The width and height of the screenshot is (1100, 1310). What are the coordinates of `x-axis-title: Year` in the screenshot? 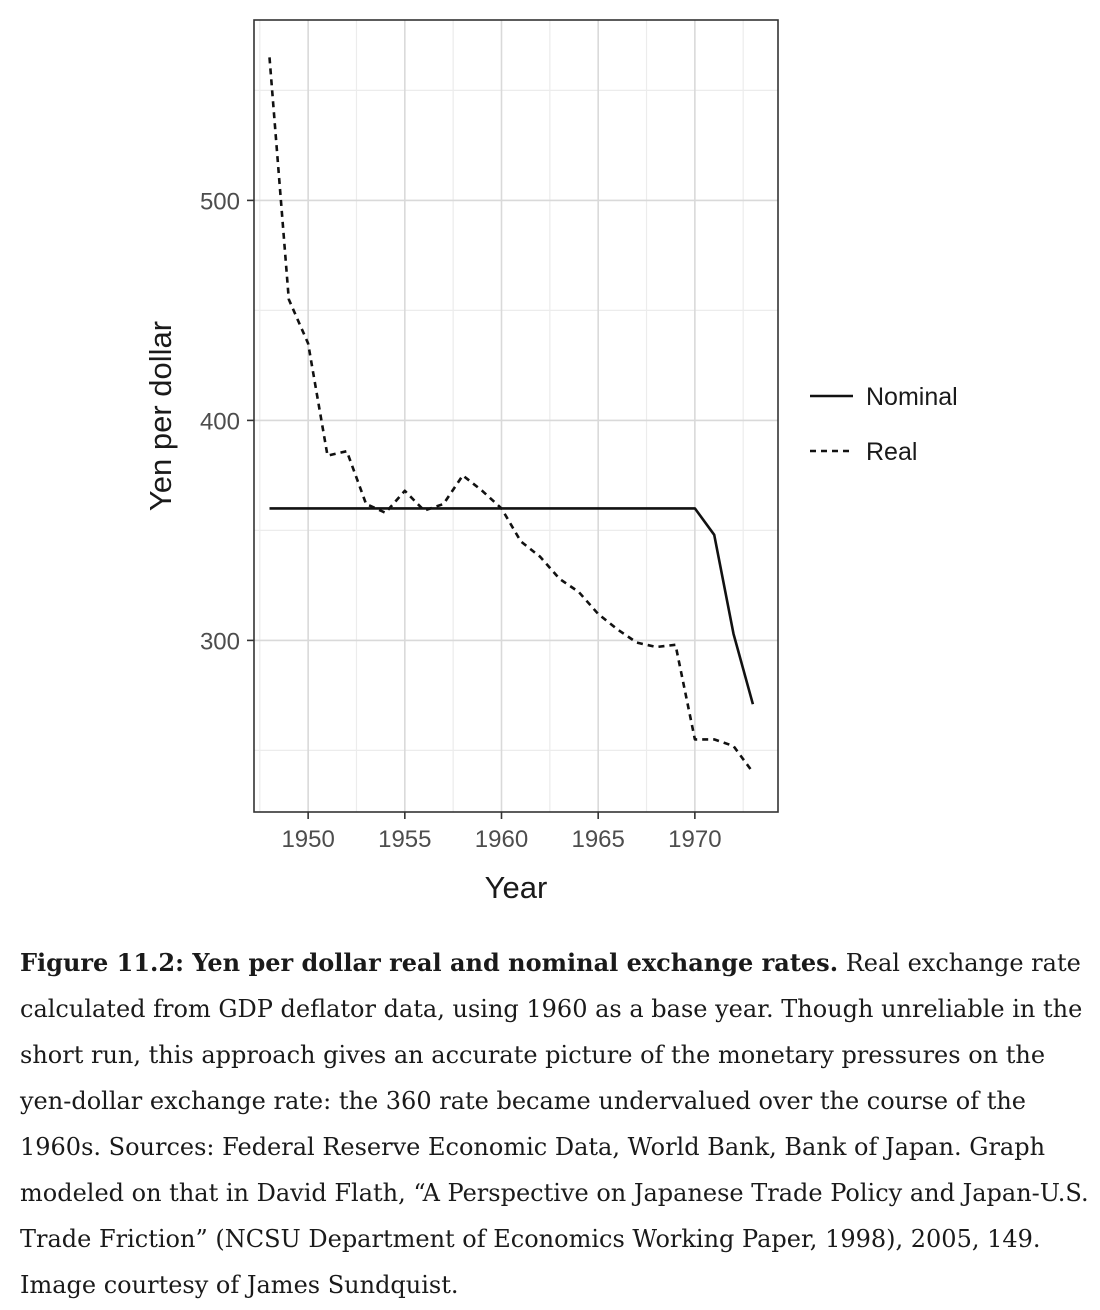 It's located at (516, 887).